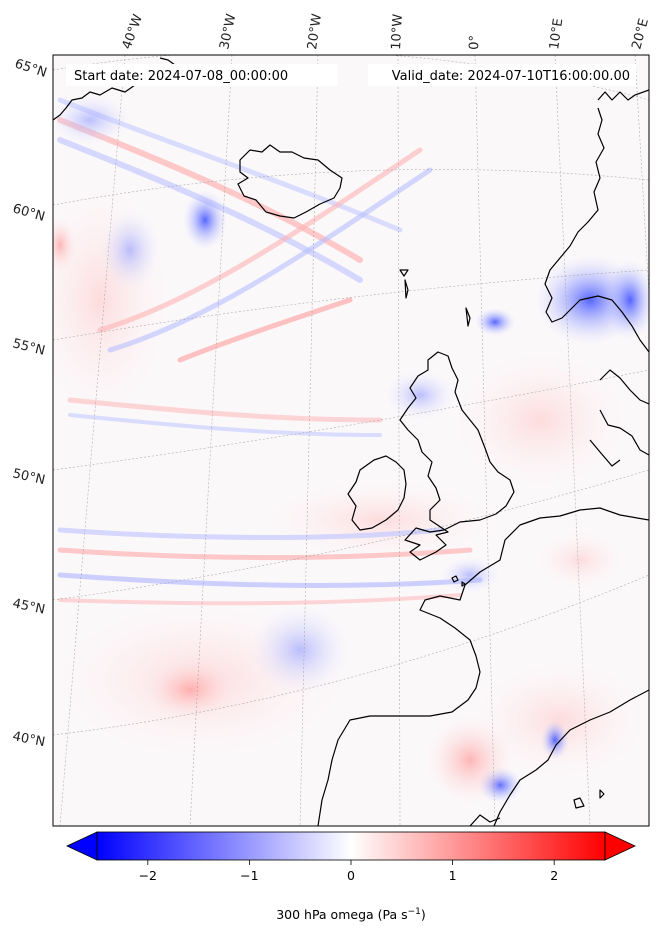 The image size is (659, 936). Describe the element at coordinates (511, 76) in the screenshot. I see `valid-date-label: Valid_date: 2024-07-10T16:00:00.00` at that location.